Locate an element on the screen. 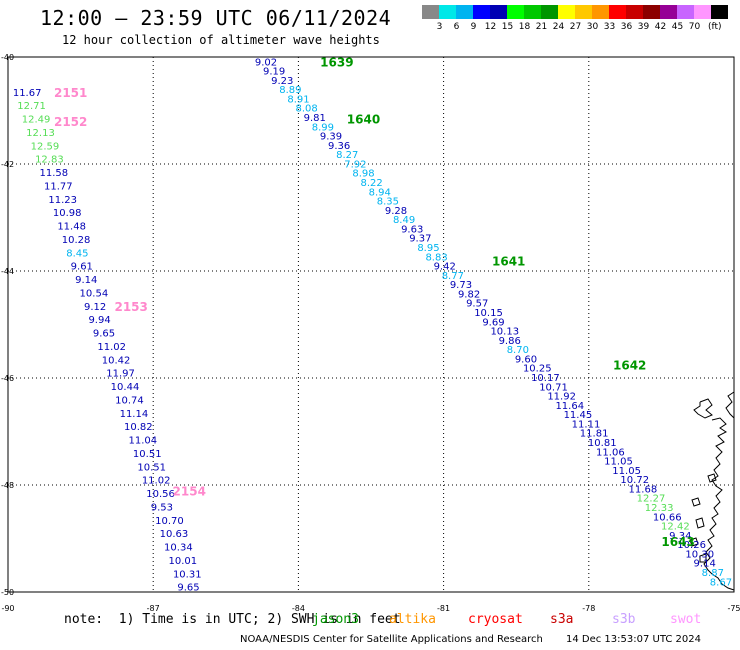 The height and width of the screenshot is (650, 740). wave-height-value: 9.34 is located at coordinates (680, 536).